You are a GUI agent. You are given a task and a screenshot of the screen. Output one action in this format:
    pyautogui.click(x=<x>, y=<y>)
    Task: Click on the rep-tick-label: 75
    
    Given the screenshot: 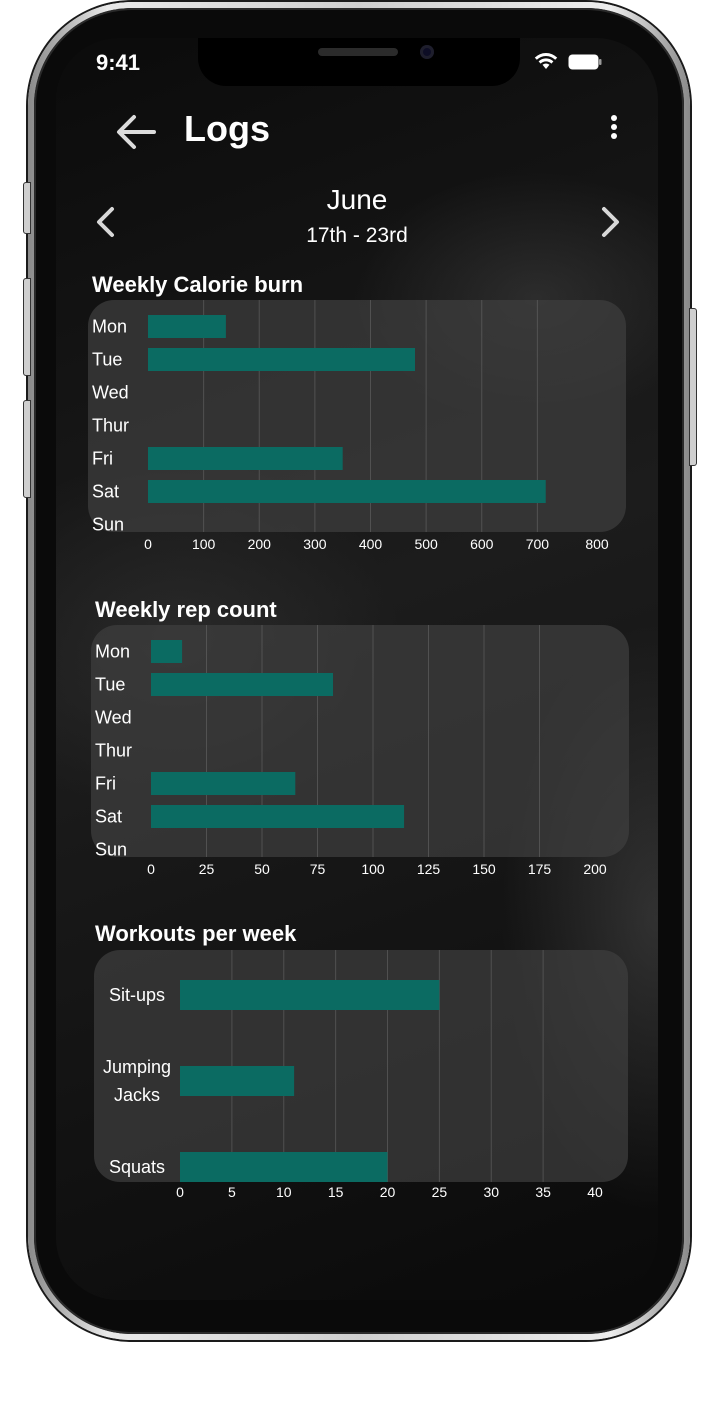 What is the action you would take?
    pyautogui.click(x=318, y=869)
    